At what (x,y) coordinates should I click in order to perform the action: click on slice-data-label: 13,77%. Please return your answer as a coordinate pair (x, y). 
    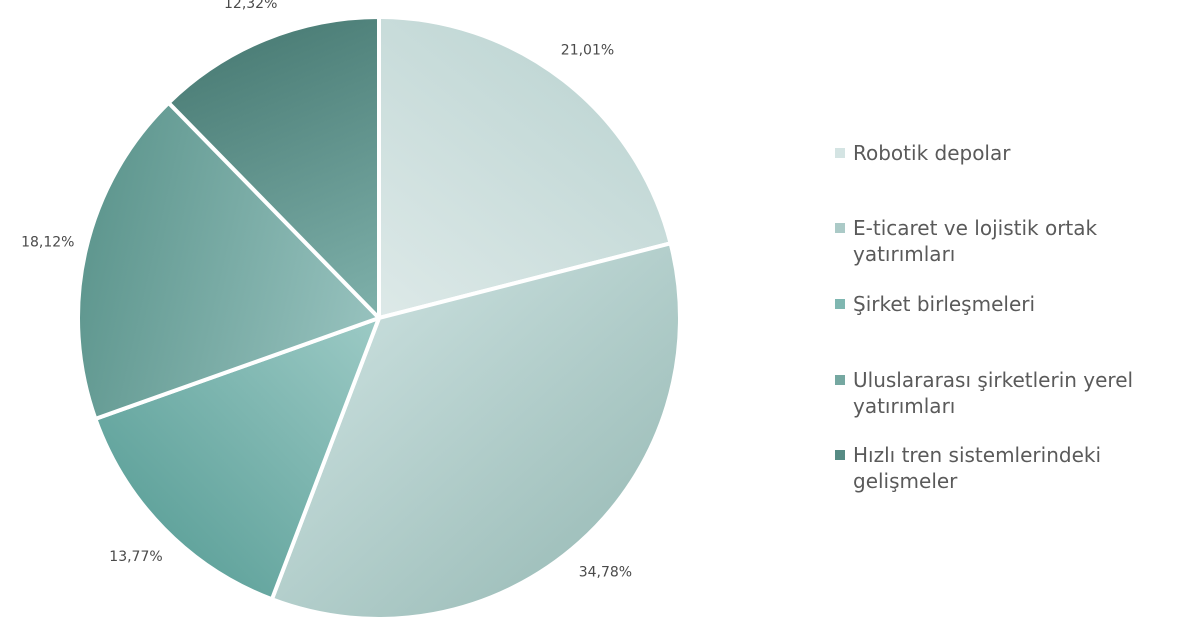
    Looking at the image, I should click on (135, 557).